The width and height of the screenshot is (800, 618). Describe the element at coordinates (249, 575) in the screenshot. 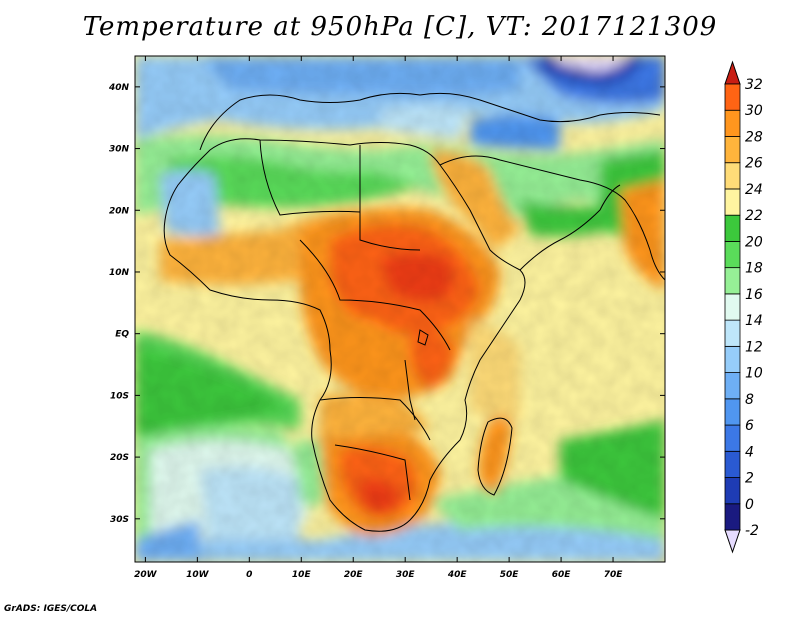

I see `lon-tick-label: 0` at that location.